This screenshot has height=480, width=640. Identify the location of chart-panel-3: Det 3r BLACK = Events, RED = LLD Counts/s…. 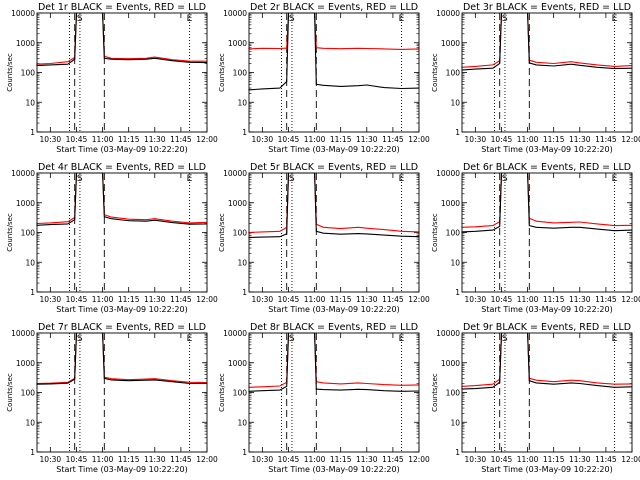
(535, 78).